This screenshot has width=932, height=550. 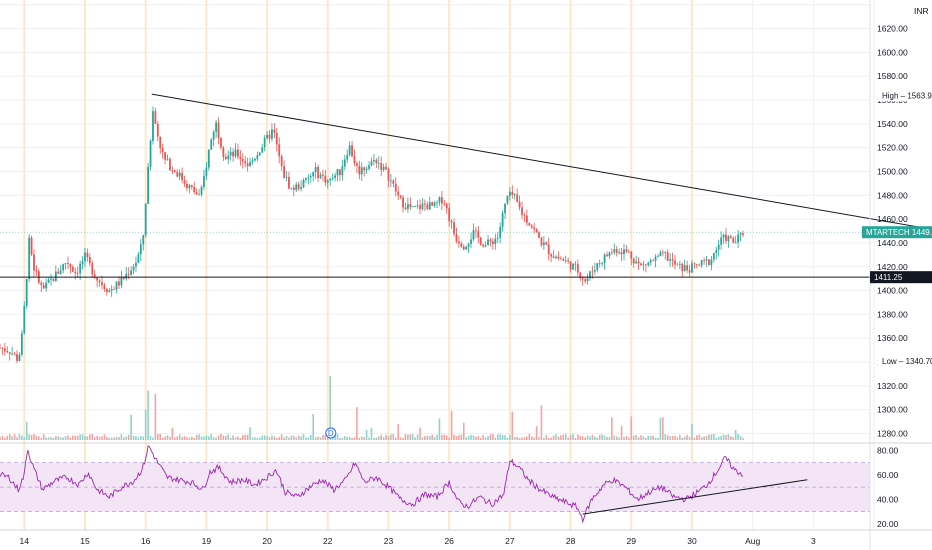 I want to click on dividend-marker-label: D, so click(x=331, y=433).